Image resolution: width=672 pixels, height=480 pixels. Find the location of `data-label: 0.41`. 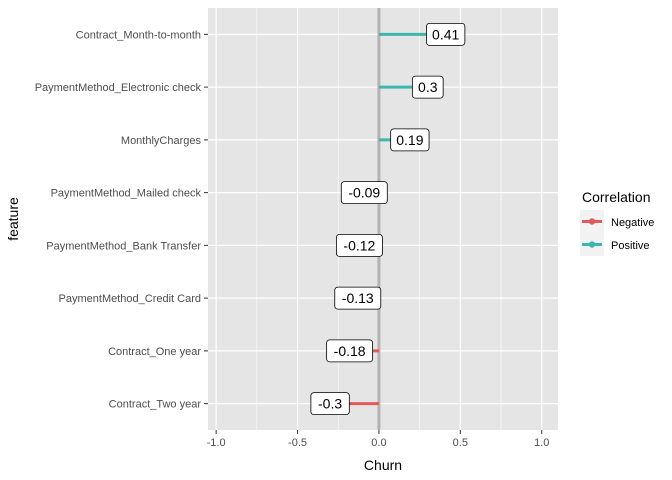

data-label: 0.41 is located at coordinates (446, 34).